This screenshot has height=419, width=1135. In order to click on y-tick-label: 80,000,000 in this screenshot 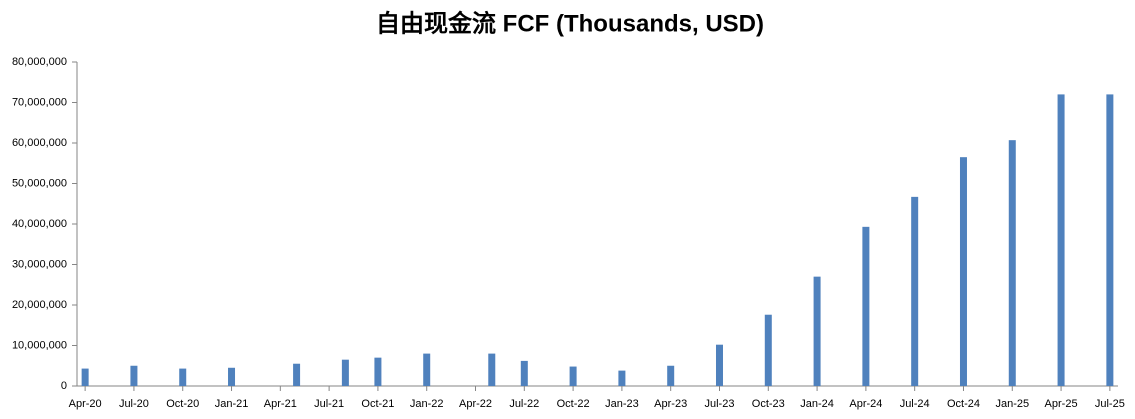, I will do `click(39, 62)`.